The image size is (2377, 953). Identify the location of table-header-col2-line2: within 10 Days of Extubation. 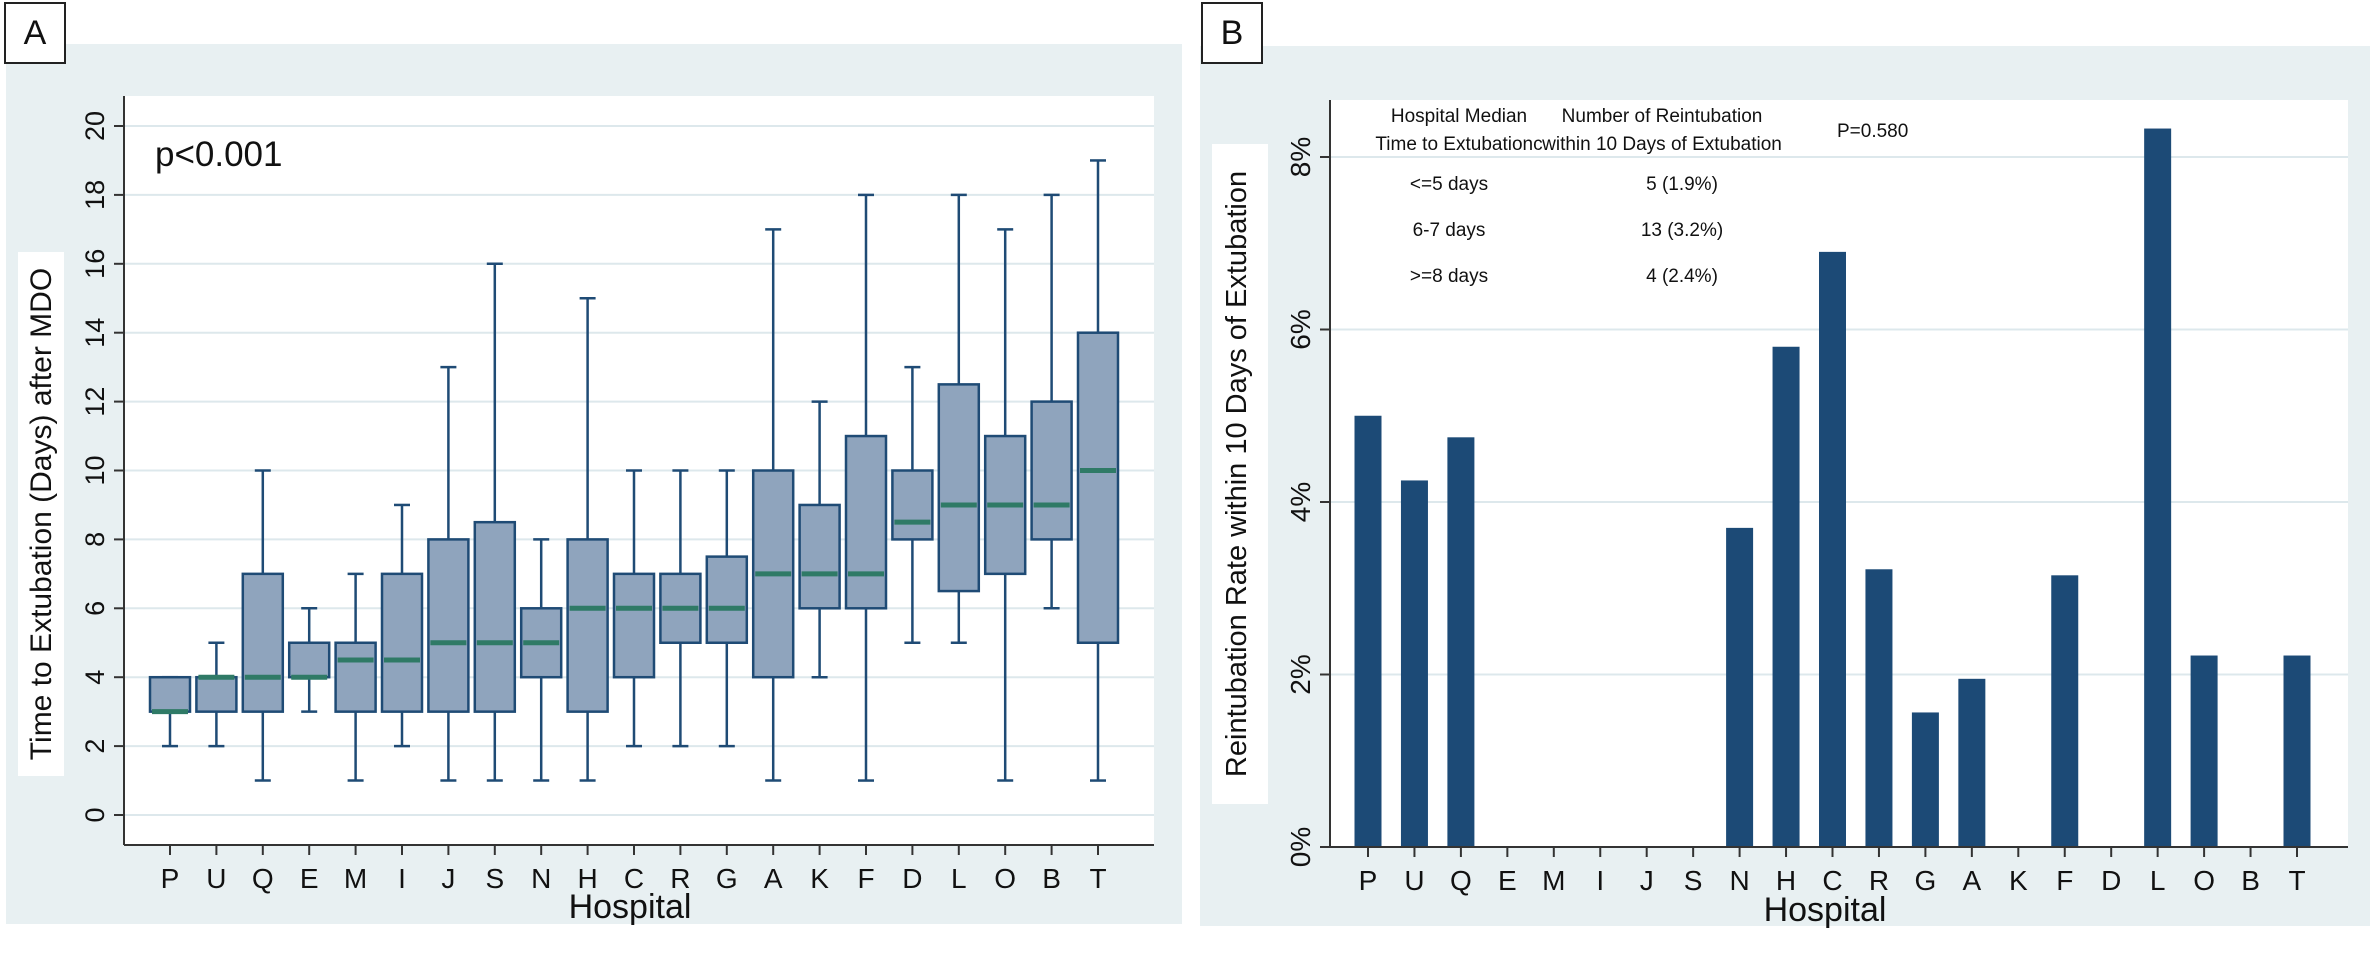
(1661, 144).